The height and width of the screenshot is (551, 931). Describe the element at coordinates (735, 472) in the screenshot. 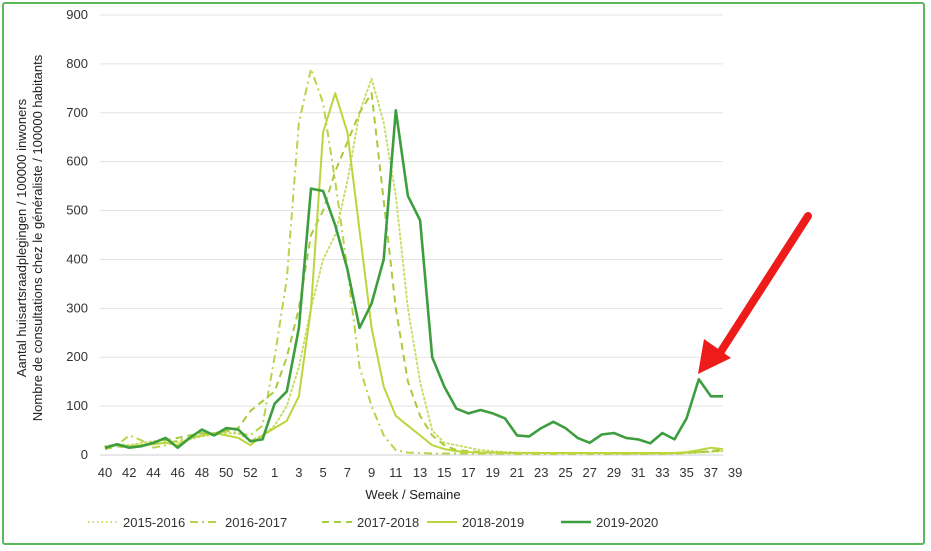

I see `x-tick-label: 39` at that location.